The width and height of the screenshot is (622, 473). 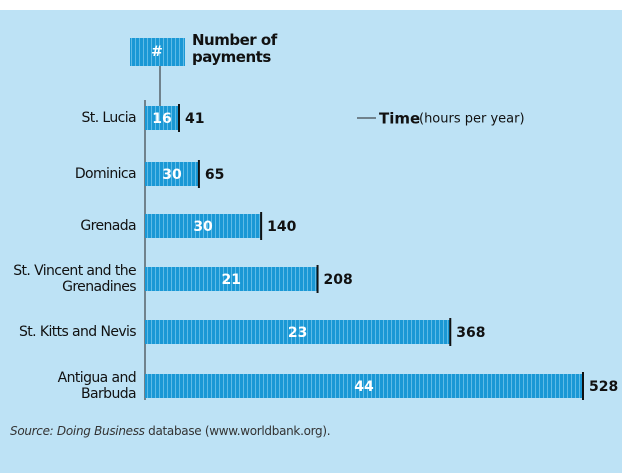 What do you see at coordinates (234, 48) in the screenshot?
I see `legend-label: Number of payments` at bounding box center [234, 48].